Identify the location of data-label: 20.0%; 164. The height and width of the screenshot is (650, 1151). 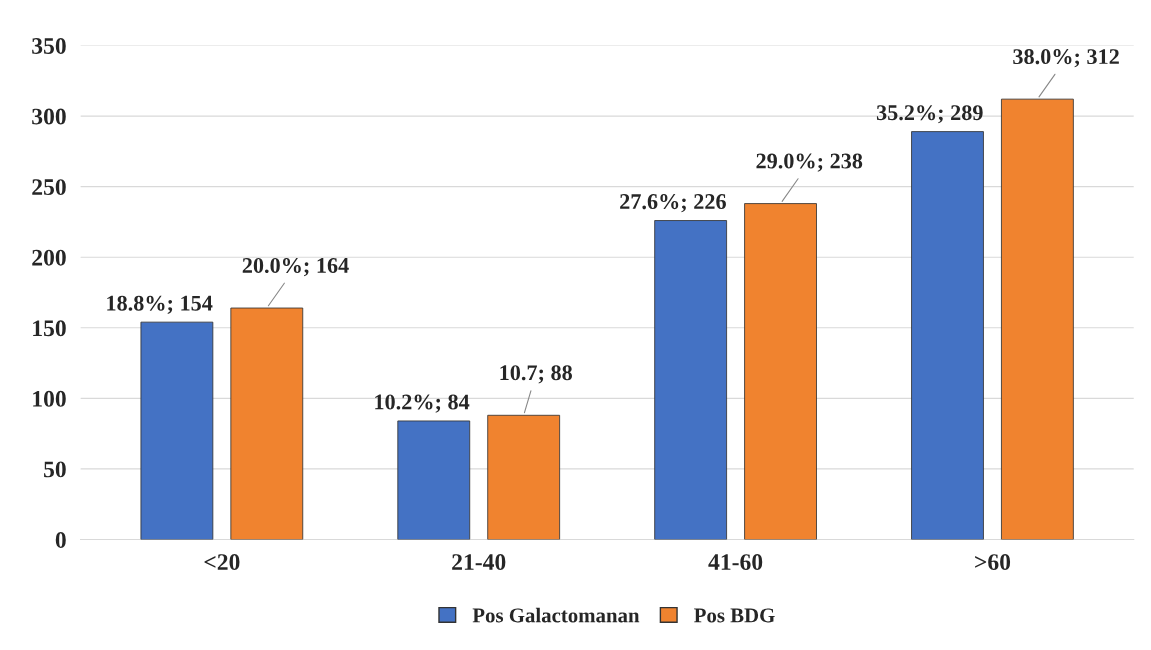
(295, 267).